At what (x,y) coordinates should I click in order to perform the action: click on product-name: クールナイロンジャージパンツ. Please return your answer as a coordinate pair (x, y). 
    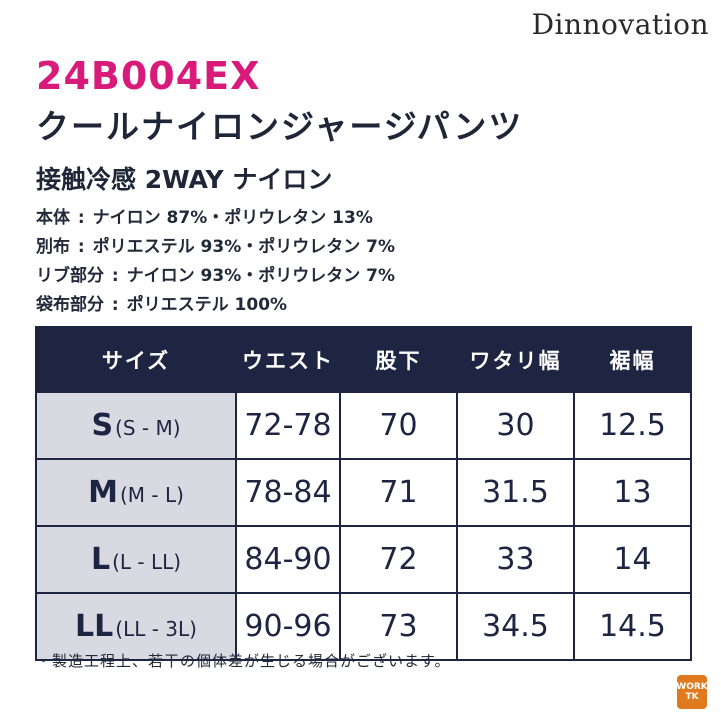
    Looking at the image, I should click on (280, 126).